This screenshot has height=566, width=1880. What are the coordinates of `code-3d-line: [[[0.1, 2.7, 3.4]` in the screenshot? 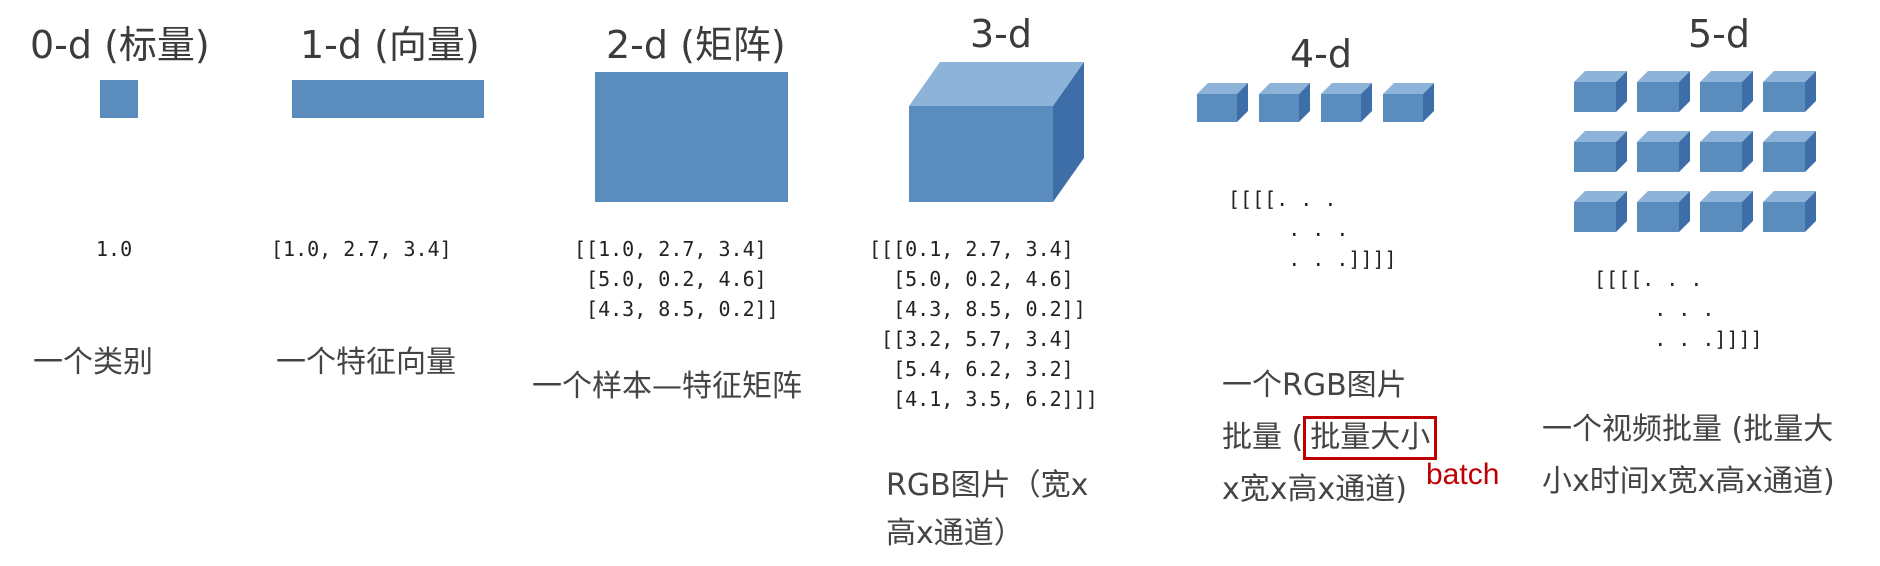 It's located at (971, 249).